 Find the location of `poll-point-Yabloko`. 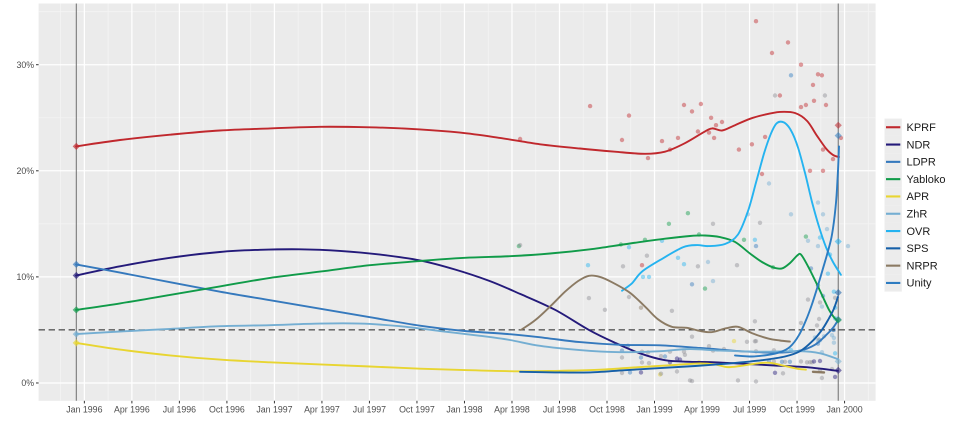

poll-point-Yabloko is located at coordinates (688, 213).